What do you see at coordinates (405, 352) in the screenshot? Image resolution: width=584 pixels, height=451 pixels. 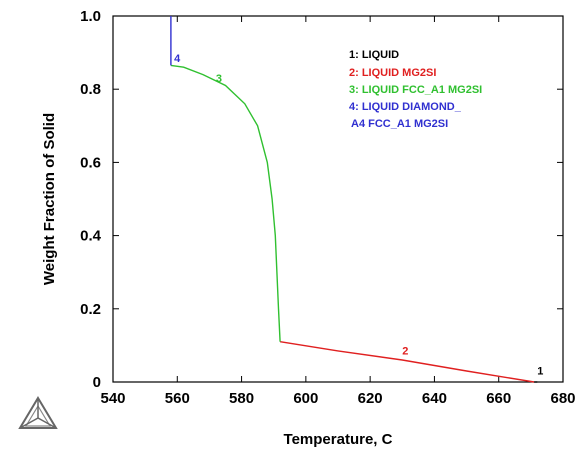 I see `series-2-label: 2` at bounding box center [405, 352].